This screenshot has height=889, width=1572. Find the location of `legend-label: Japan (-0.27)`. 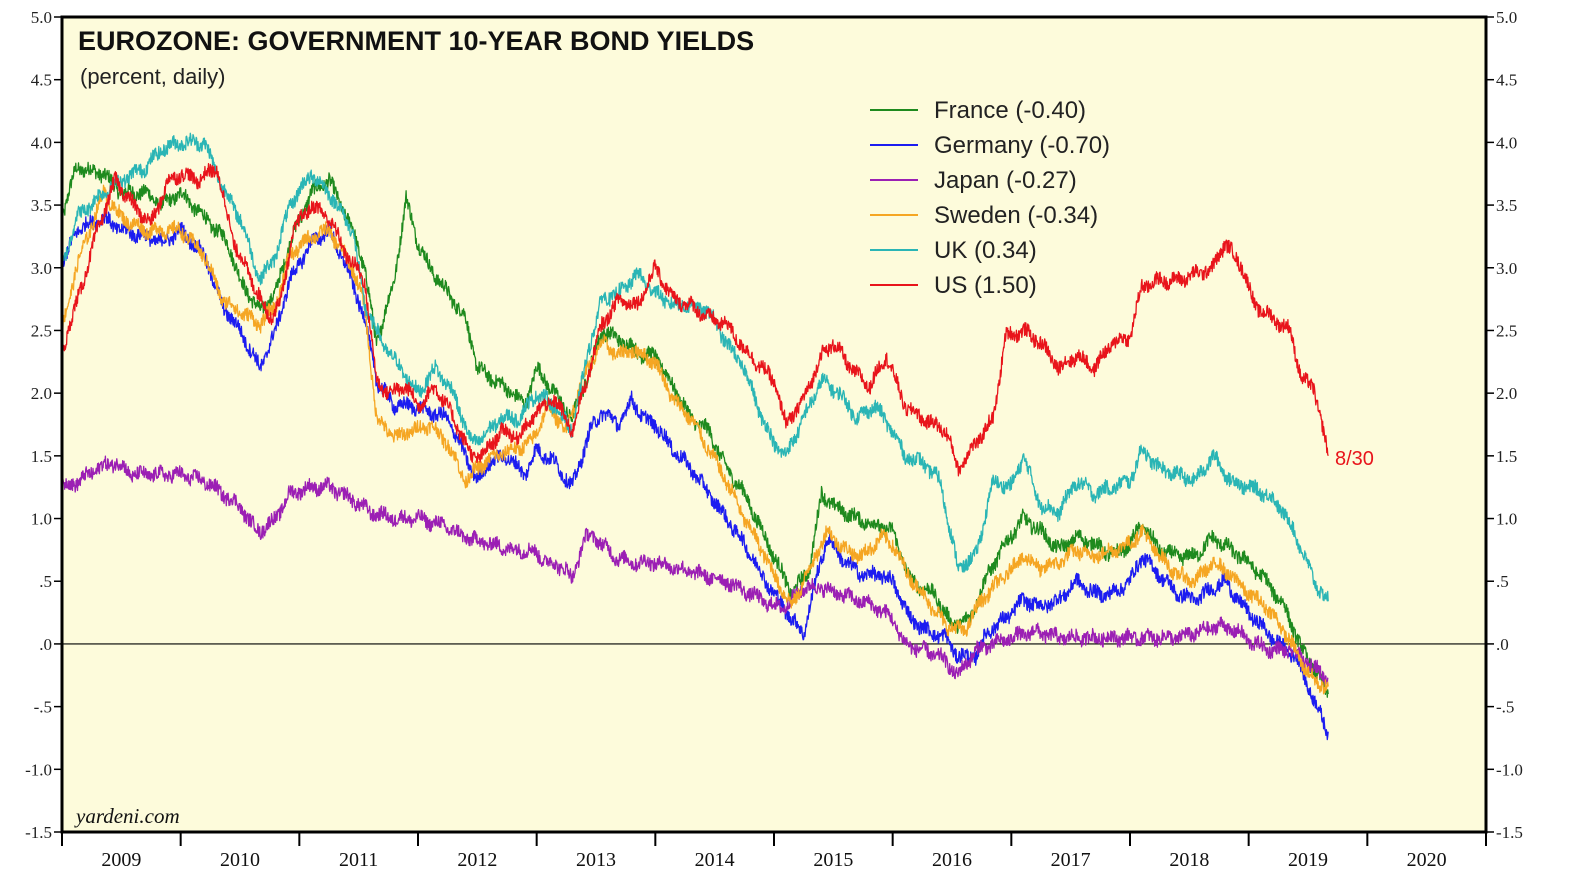

legend-label: Japan (-0.27) is located at coordinates (1005, 180).